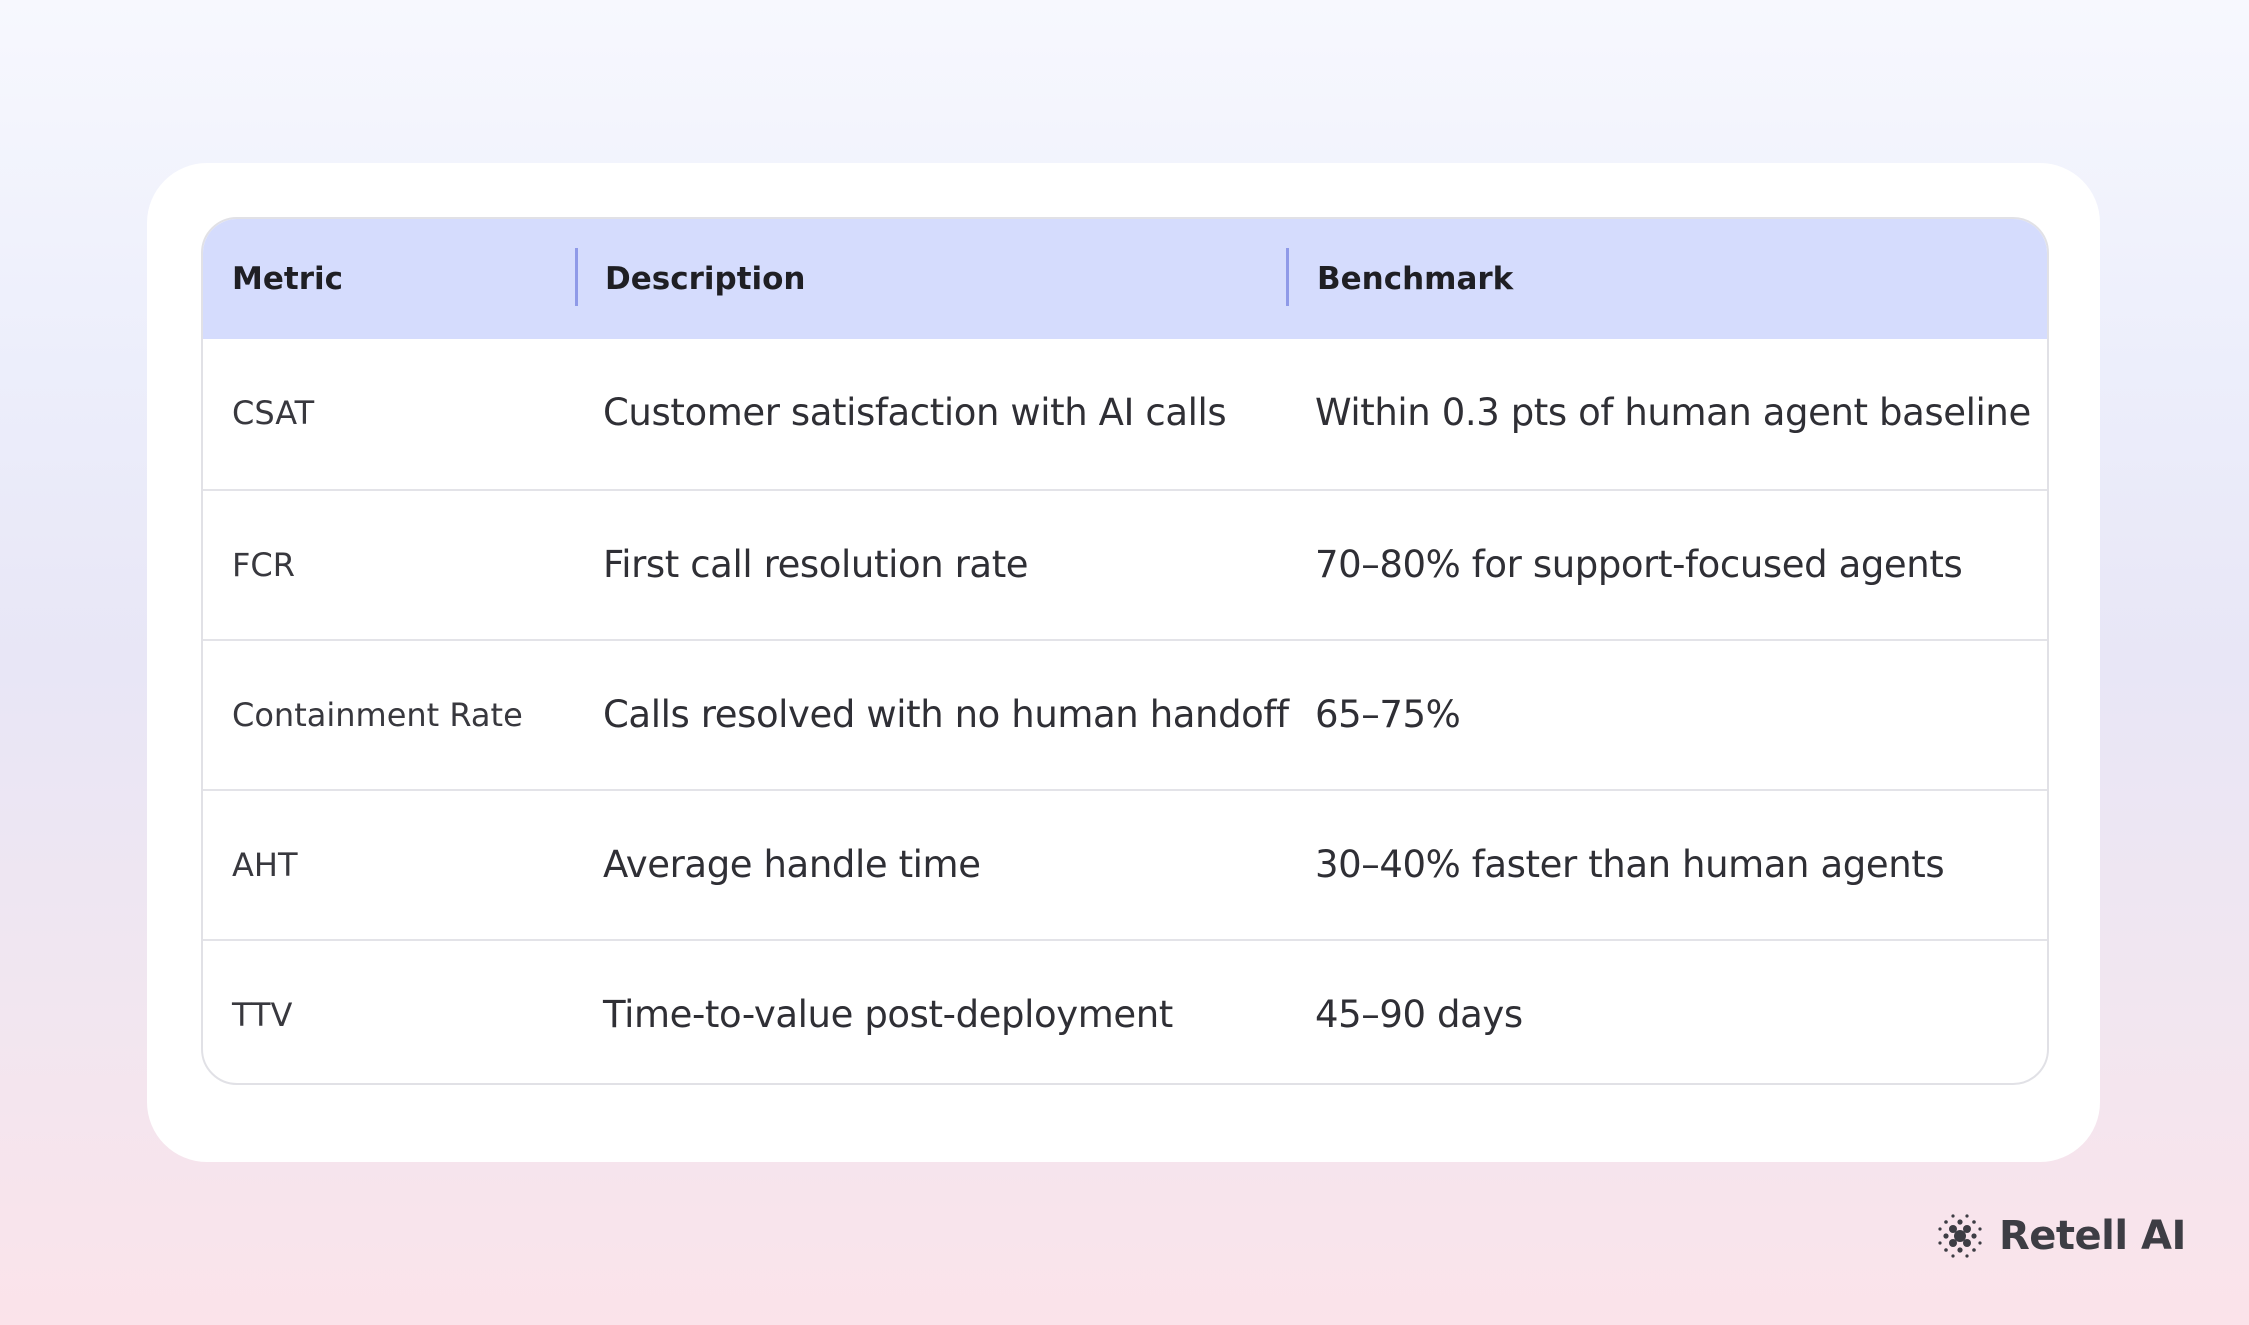 This screenshot has width=2249, height=1325. Describe the element at coordinates (792, 864) in the screenshot. I see `description-cell: Average handle time` at that location.